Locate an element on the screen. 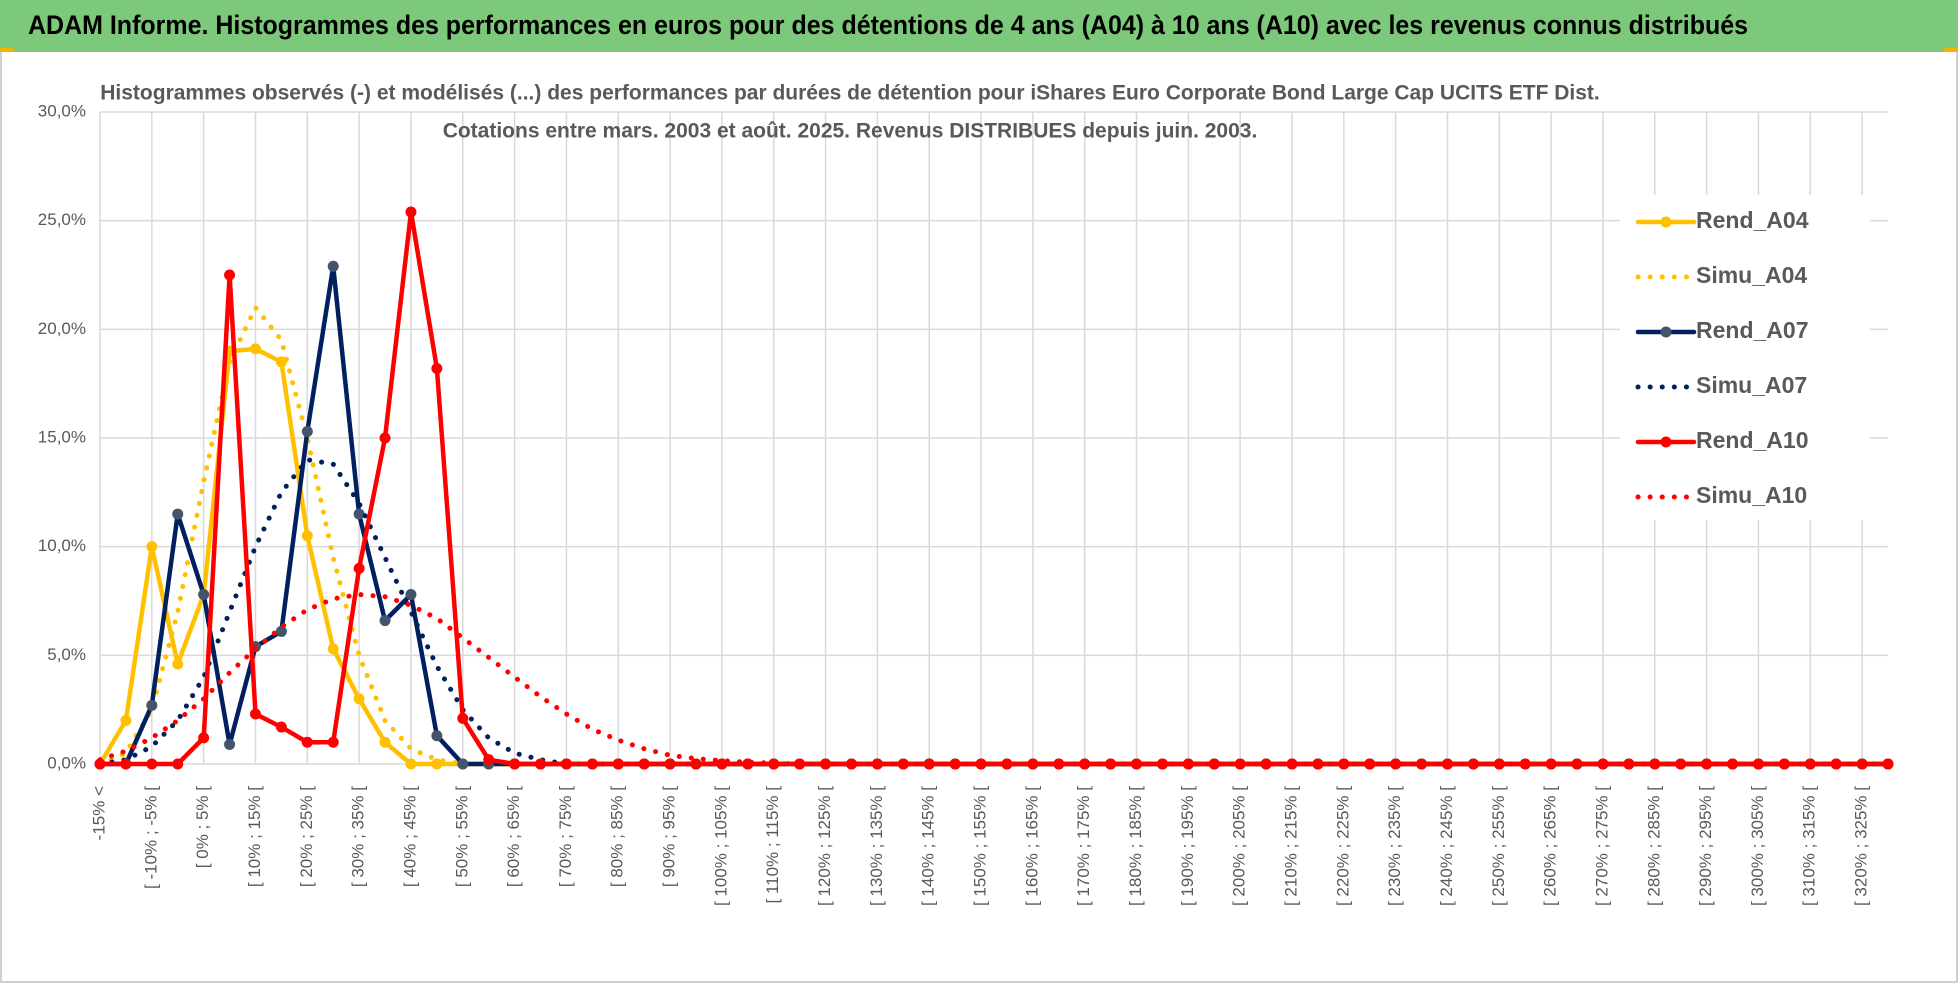 The image size is (1958, 988). legend-label: Simu_A10 is located at coordinates (1751, 495).